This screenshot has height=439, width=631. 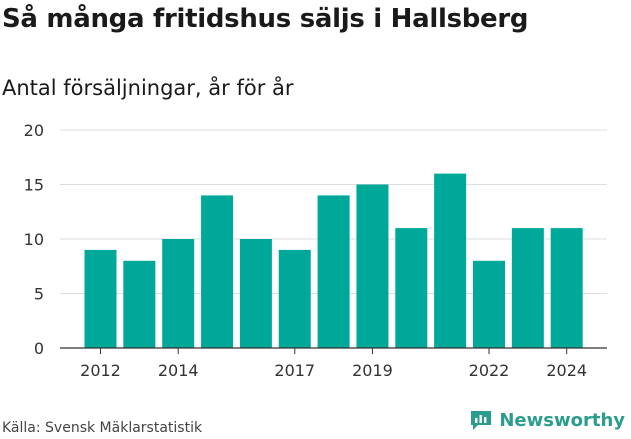 I want to click on y-tick-label: 20, so click(x=34, y=130).